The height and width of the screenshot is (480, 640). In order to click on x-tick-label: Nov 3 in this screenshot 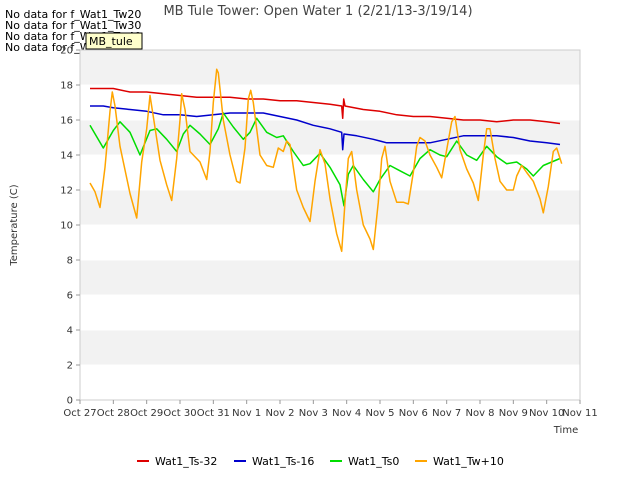, I will do `click(313, 413)`.